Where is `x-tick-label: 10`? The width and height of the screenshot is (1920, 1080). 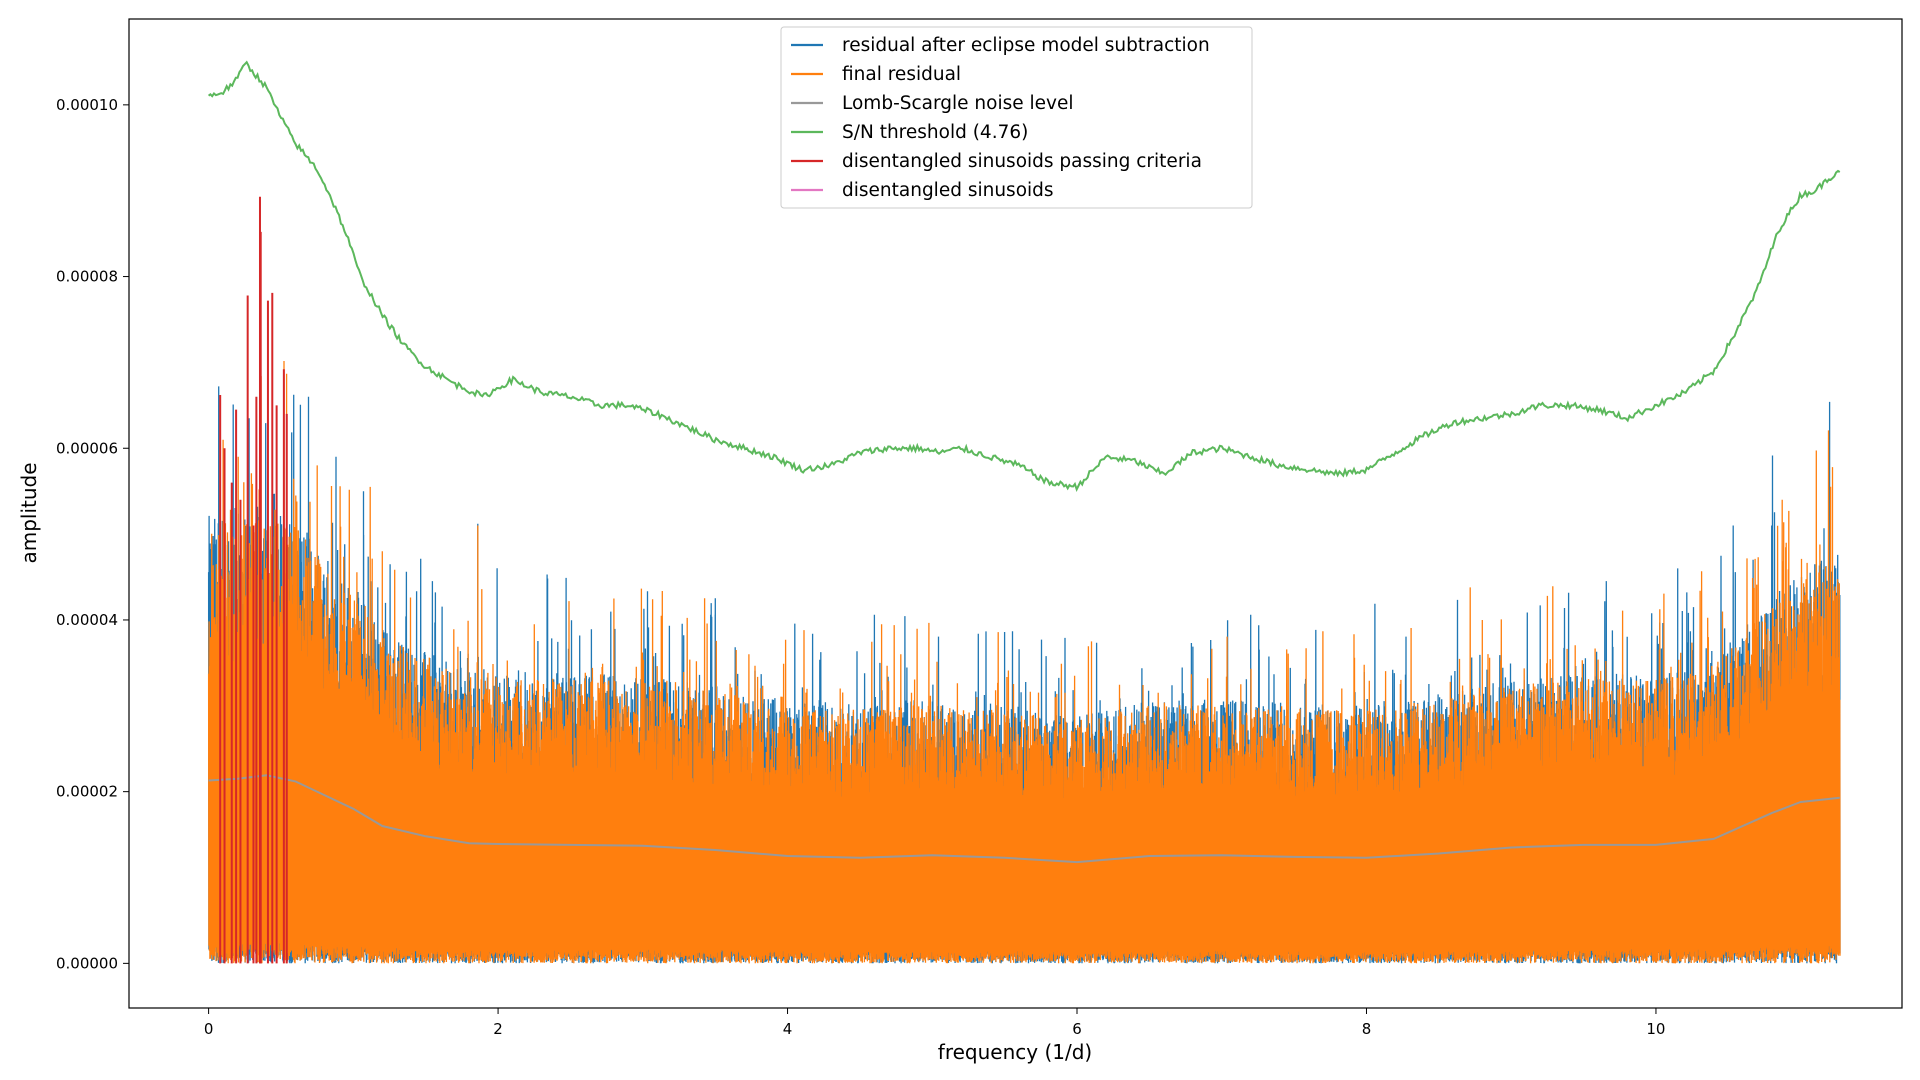
x-tick-label: 10 is located at coordinates (1655, 1029).